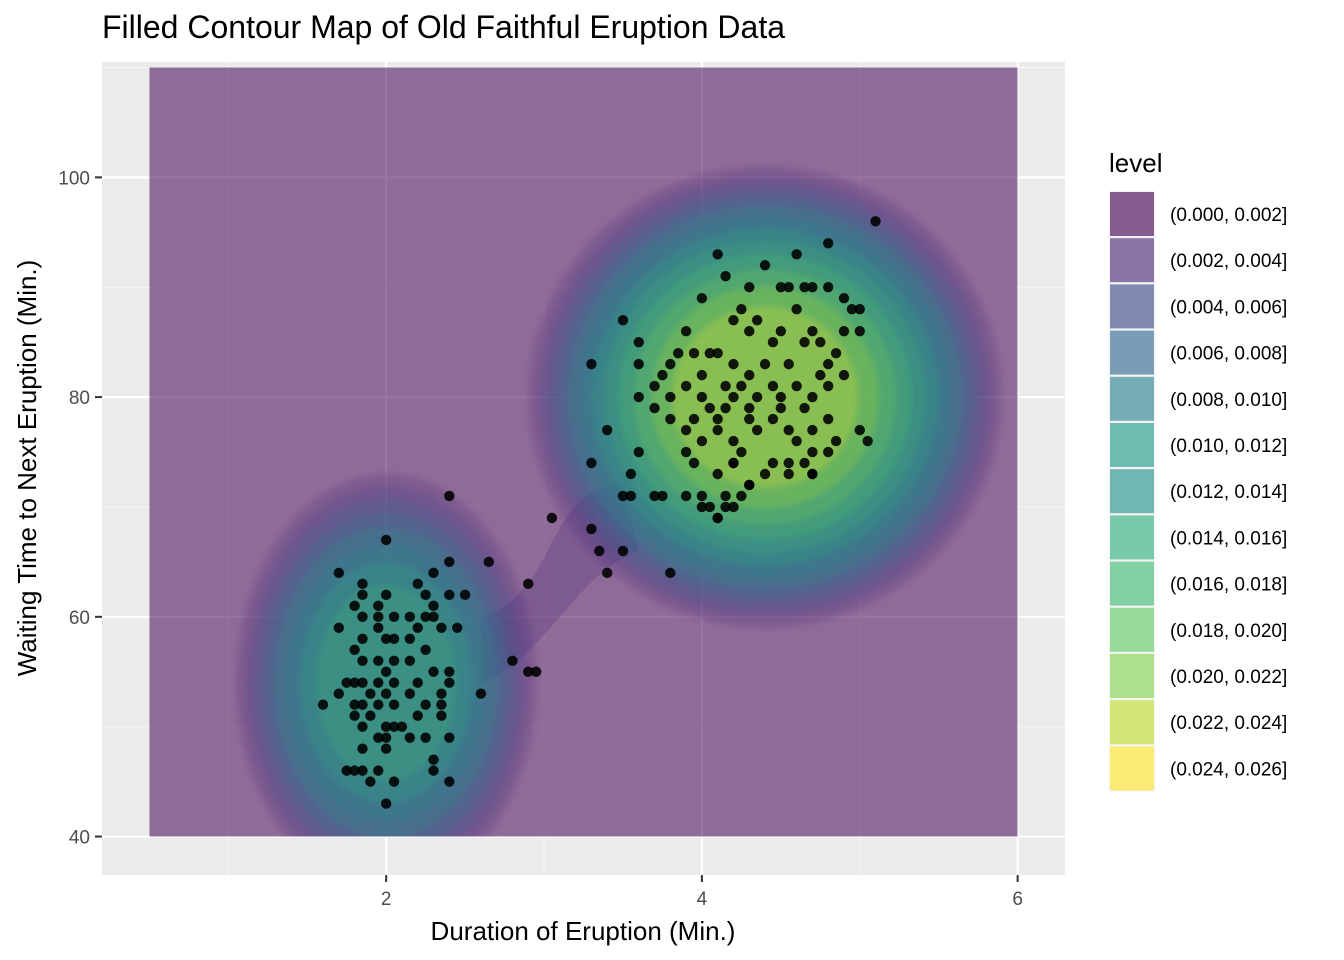 The image size is (1344, 960). Describe the element at coordinates (1228, 215) in the screenshot. I see `legend-label: (0.000, 0.002]` at that location.